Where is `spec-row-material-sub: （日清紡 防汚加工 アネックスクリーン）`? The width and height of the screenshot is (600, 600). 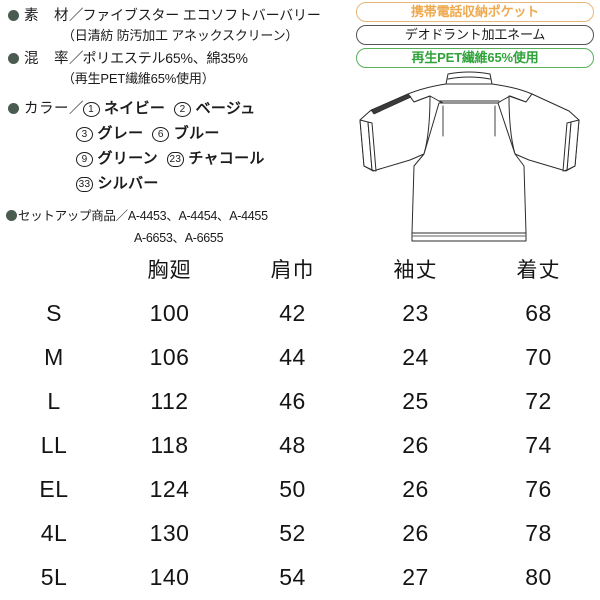
spec-row-material-sub: （日清紡 防汚加工 アネックスクリーン） is located at coordinates (180, 34).